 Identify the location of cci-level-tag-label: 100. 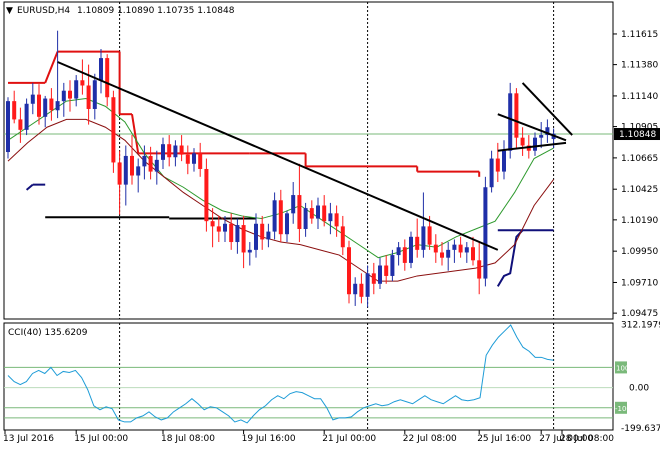
(622, 368).